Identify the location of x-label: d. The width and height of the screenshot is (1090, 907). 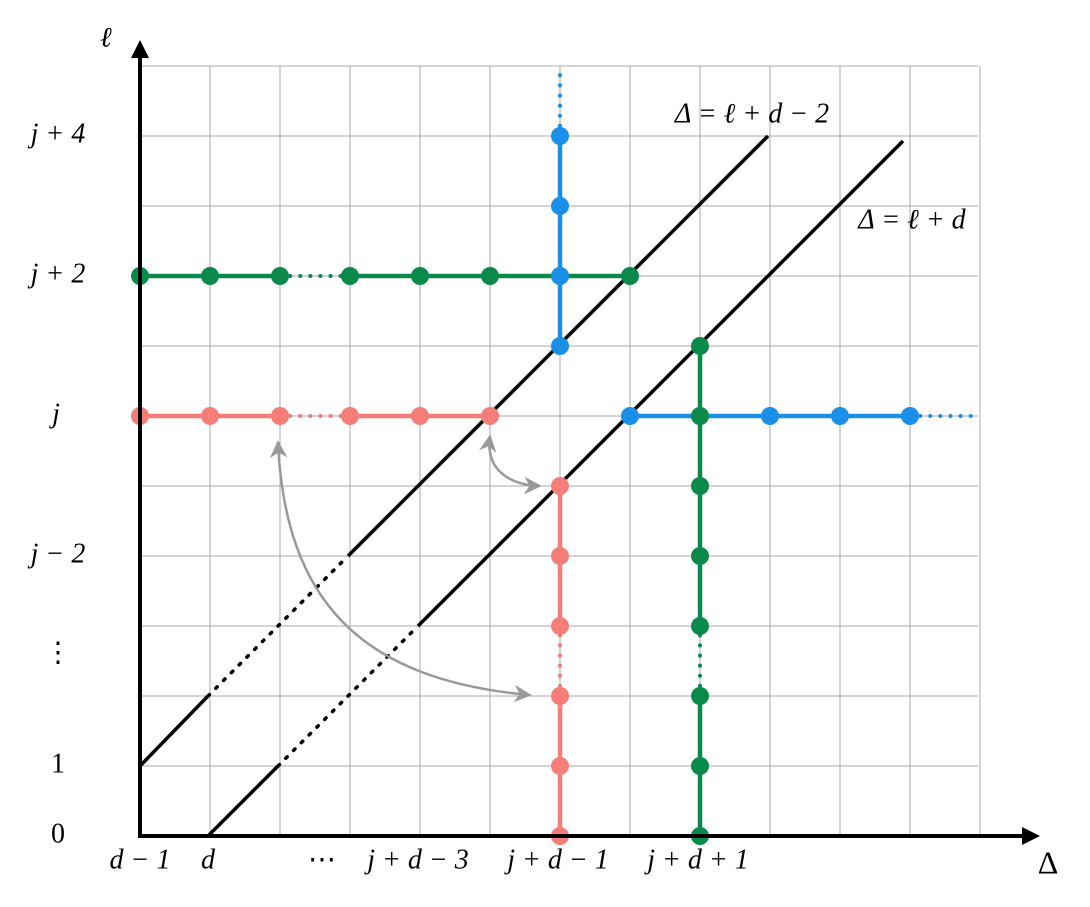
(208, 859).